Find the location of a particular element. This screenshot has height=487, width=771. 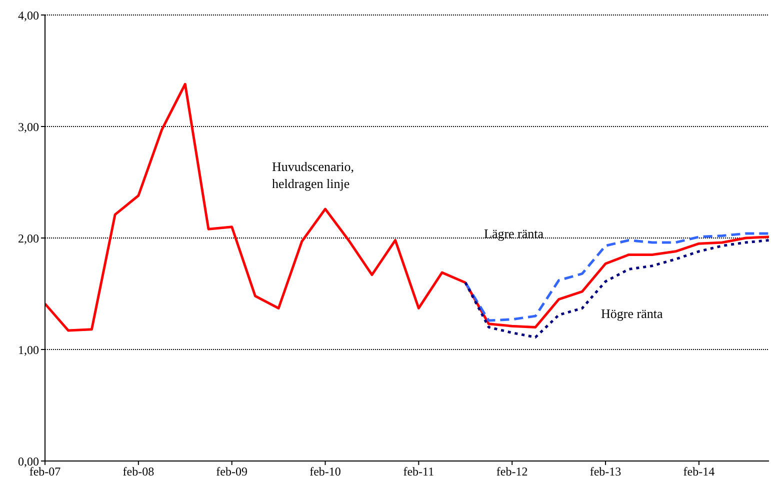

x-tick-label: feb-10 is located at coordinates (325, 471).